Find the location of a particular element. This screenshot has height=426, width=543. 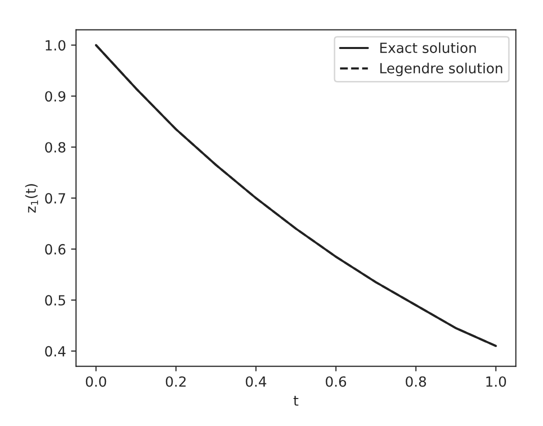

x-axis-title: t is located at coordinates (296, 401).